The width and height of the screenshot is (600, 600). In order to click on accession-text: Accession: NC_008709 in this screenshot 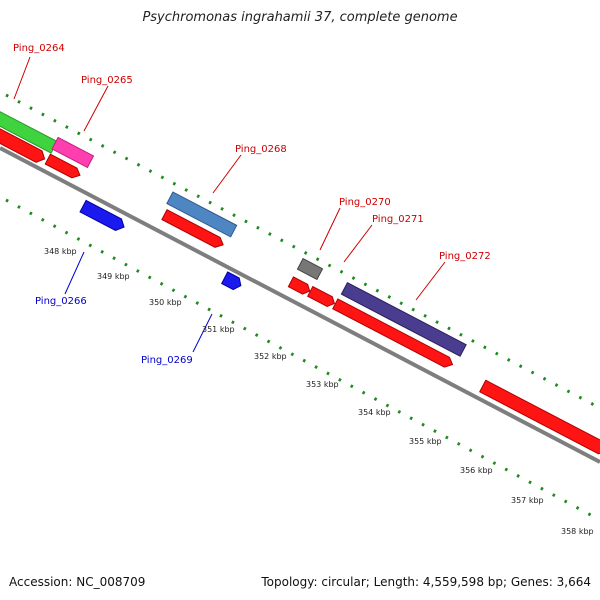, I will do `click(77, 582)`.